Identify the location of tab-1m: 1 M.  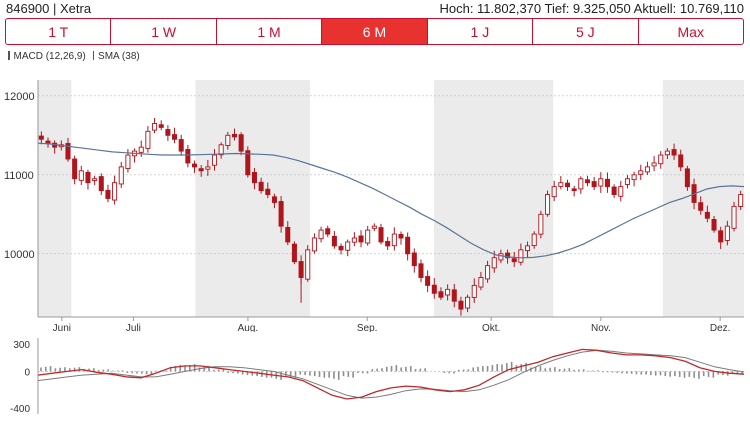
(270, 31).